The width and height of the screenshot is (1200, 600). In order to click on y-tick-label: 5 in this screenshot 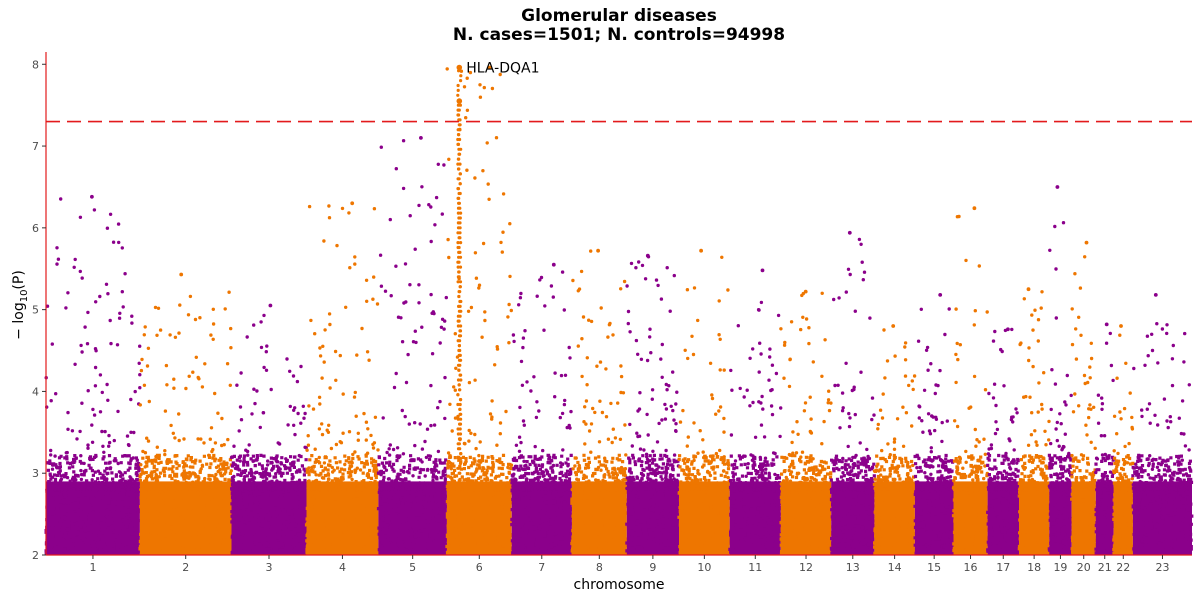, I will do `click(35, 310)`.